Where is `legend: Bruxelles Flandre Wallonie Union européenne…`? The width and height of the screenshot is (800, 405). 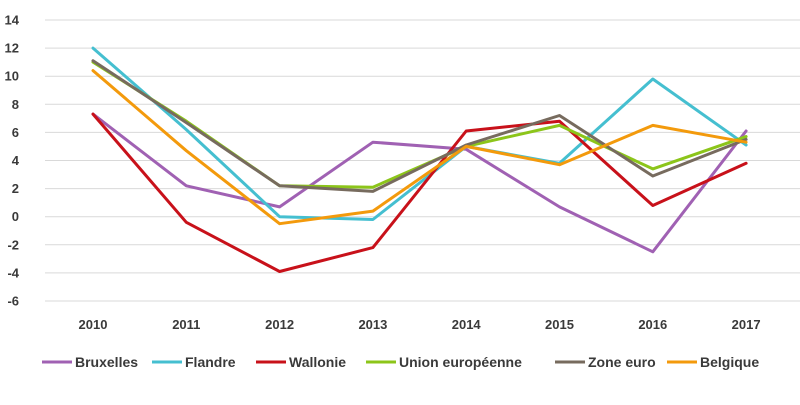
legend: Bruxelles Flandre Wallonie Union européenne… is located at coordinates (400, 362).